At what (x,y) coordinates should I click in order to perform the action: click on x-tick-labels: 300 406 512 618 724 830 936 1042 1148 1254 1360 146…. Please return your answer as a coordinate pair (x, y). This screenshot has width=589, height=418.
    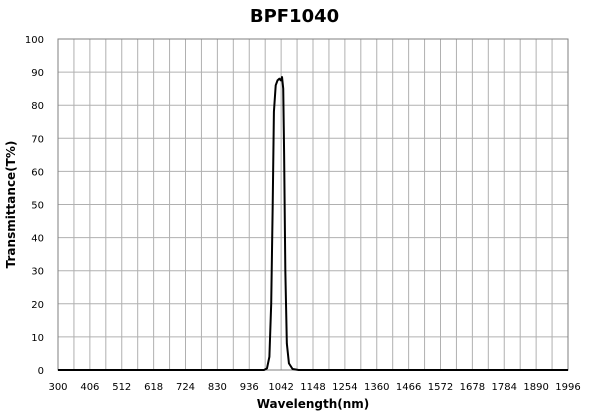
    Looking at the image, I should click on (314, 387).